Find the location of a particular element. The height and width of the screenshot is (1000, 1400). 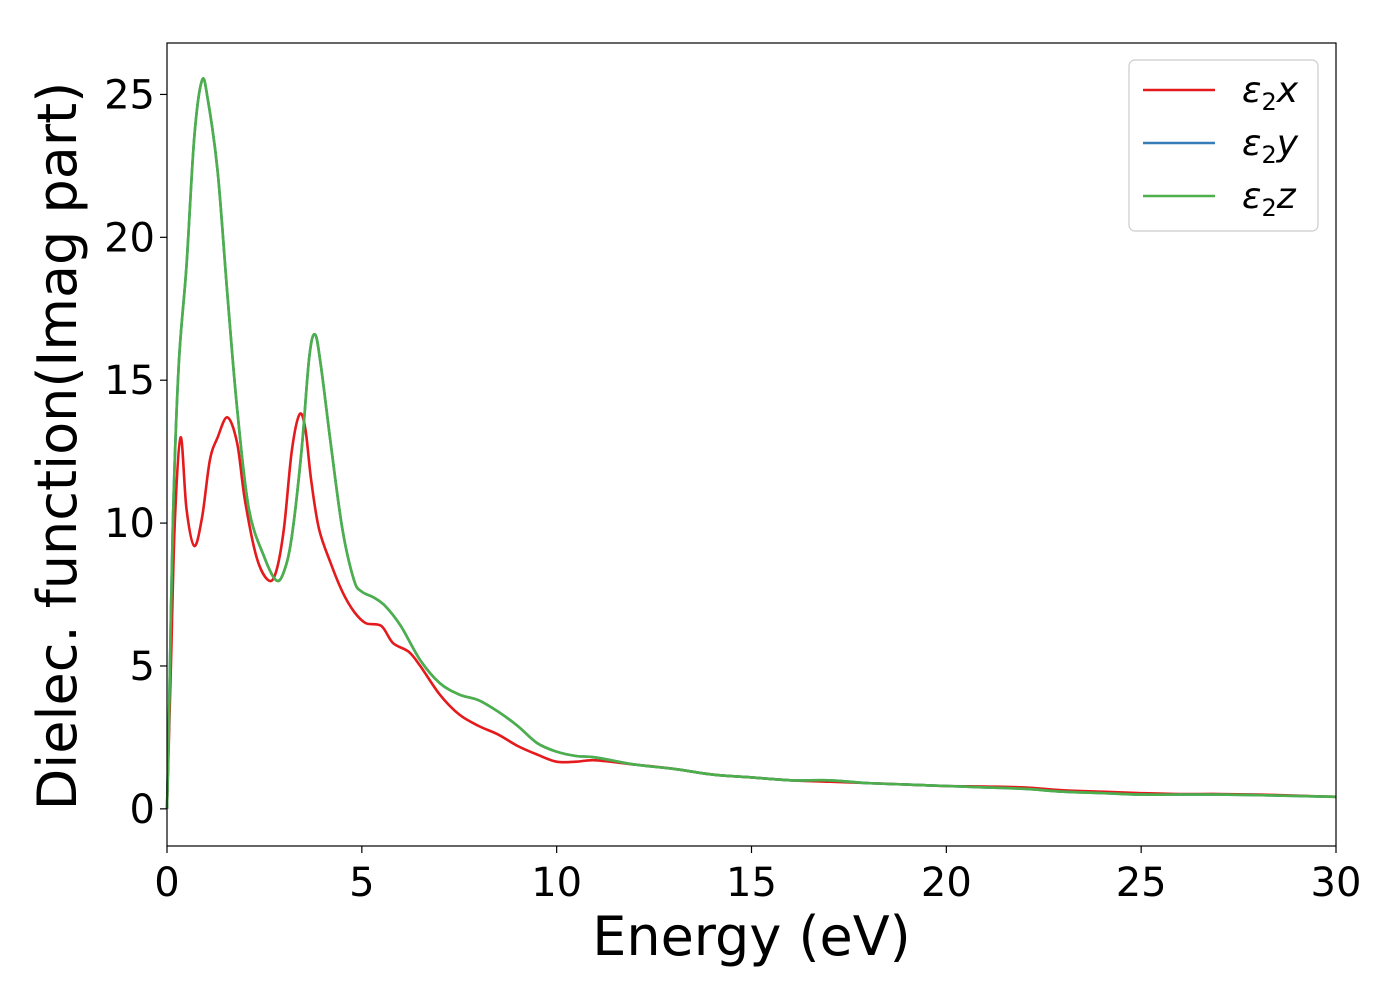

legend: ε2x ε2y ε2z is located at coordinates (1223, 145).